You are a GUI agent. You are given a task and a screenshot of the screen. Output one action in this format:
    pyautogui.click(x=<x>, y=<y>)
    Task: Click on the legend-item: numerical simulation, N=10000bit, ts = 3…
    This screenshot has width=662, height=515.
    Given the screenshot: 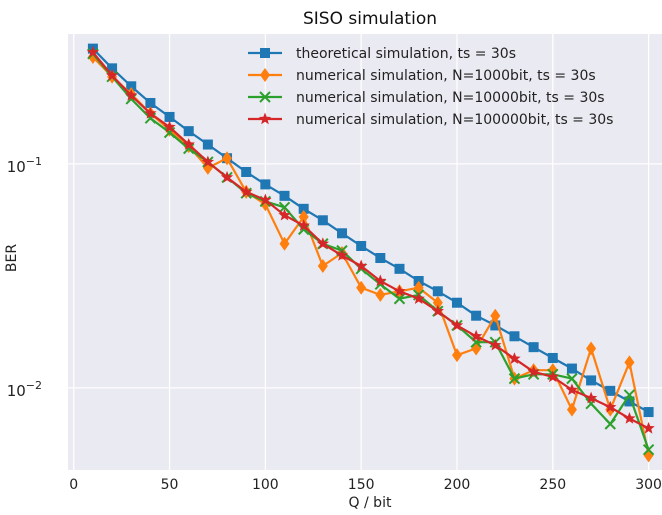 What is the action you would take?
    pyautogui.click(x=426, y=98)
    